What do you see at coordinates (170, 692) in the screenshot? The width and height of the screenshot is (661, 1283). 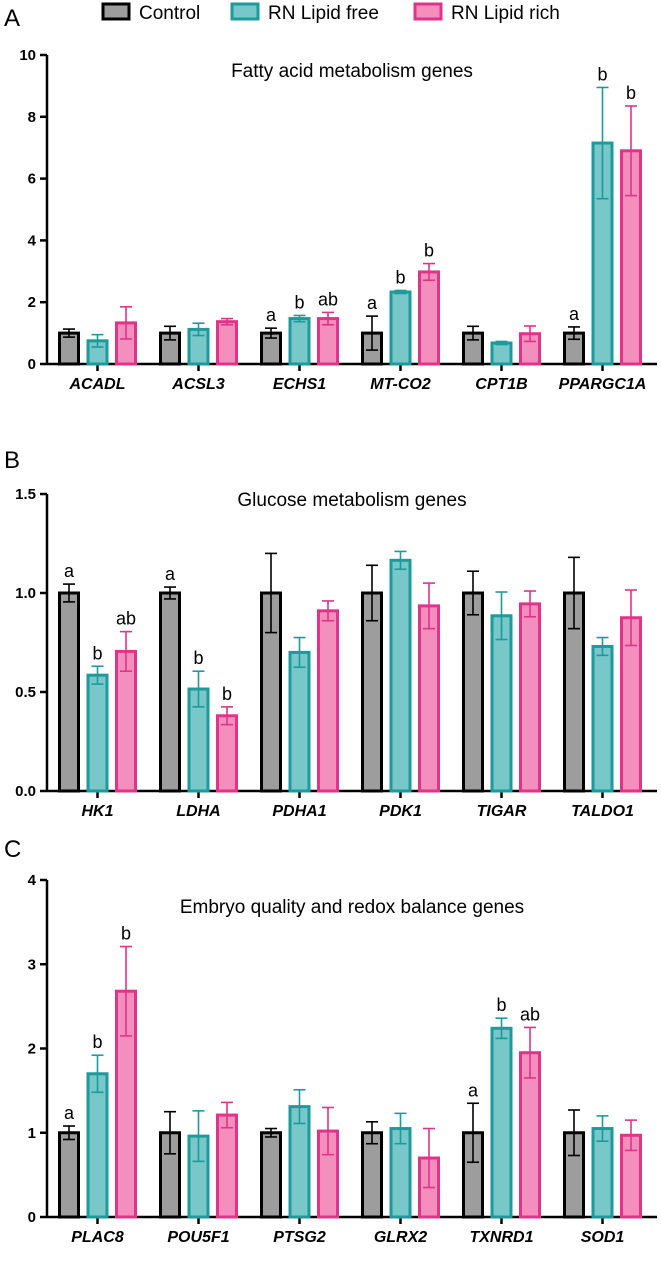 I see `bar-ldha-control` at bounding box center [170, 692].